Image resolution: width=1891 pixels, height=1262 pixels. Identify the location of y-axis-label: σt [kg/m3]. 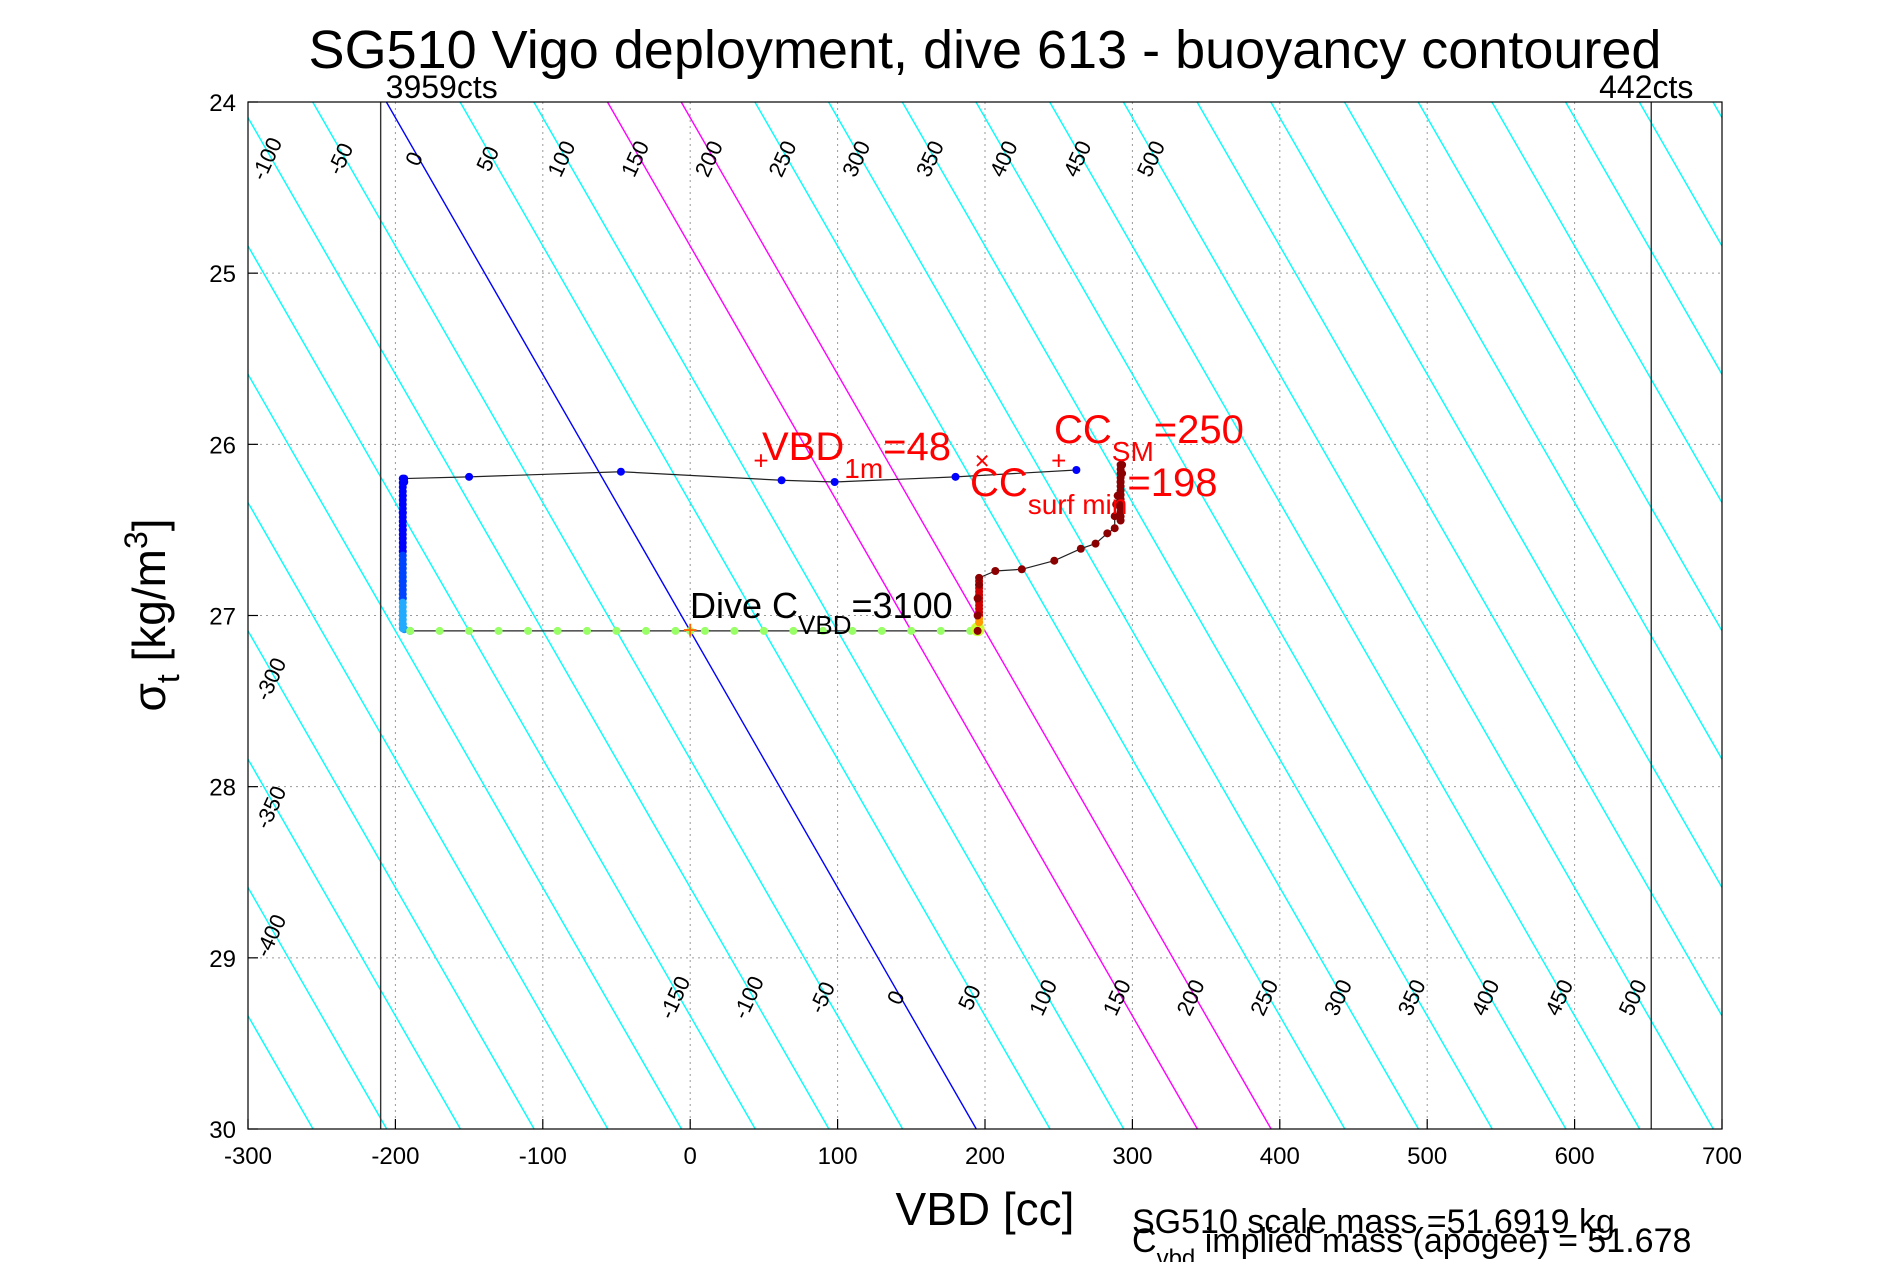
(152, 614).